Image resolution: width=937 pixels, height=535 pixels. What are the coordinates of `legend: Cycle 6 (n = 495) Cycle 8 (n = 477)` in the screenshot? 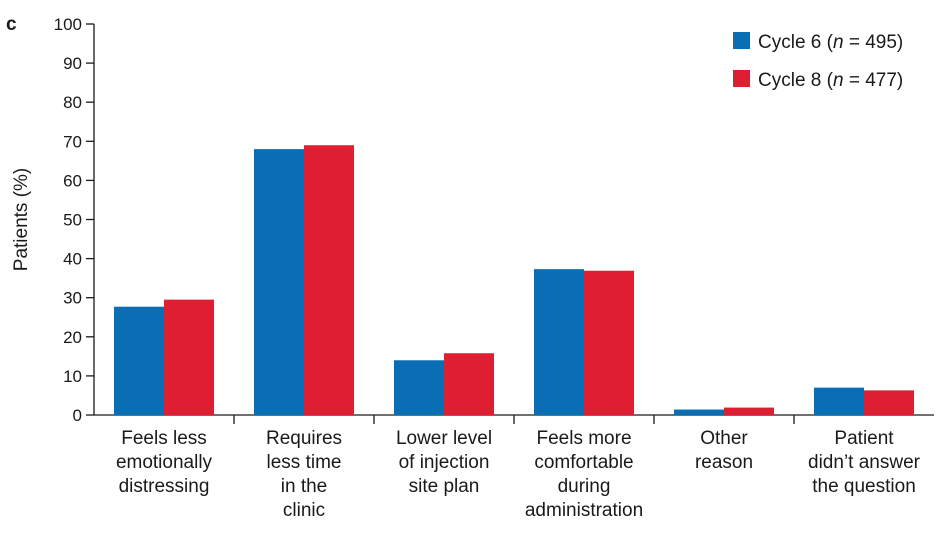 It's located at (818, 61).